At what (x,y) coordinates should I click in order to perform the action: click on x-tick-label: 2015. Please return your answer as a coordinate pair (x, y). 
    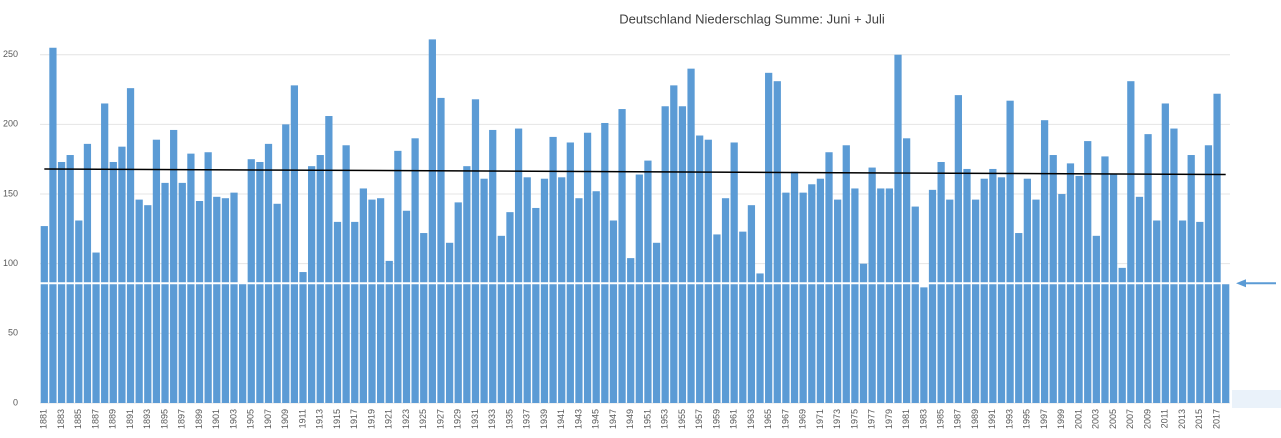
    Looking at the image, I should click on (1199, 419).